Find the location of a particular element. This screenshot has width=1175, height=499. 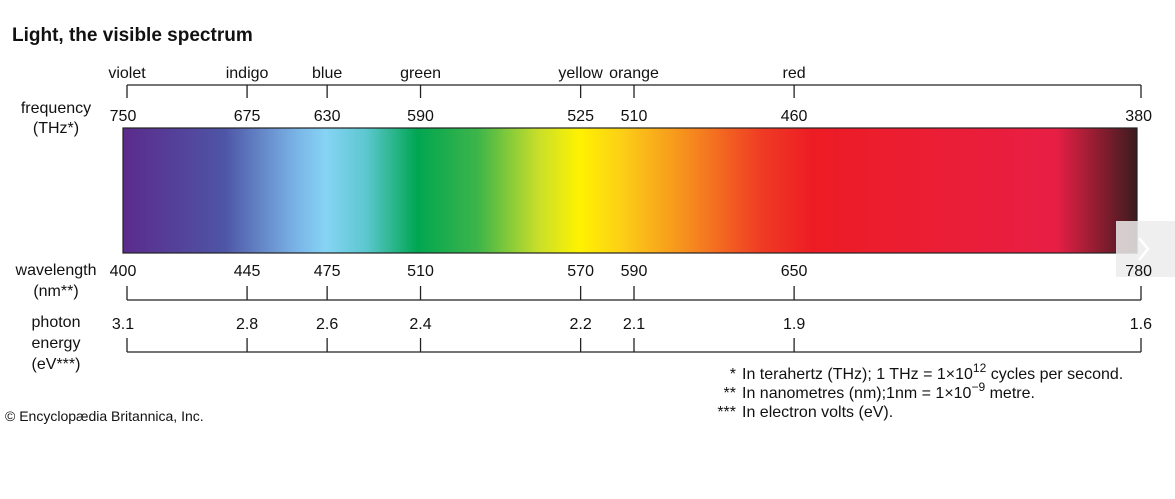

frequency-label: 675 is located at coordinates (247, 116).